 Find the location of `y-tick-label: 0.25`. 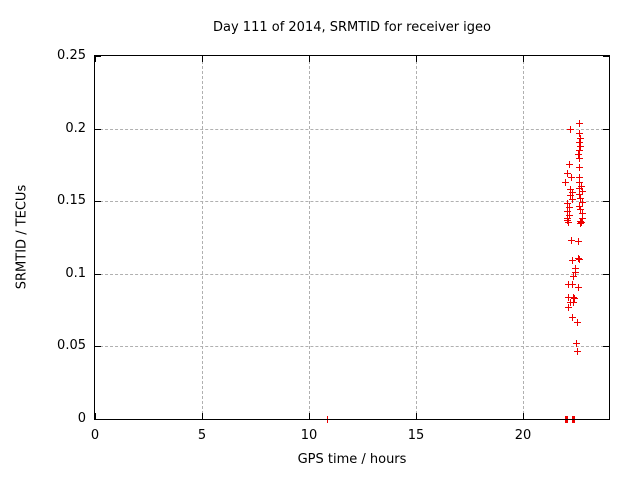

y-tick-label: 0.25 is located at coordinates (71, 55).